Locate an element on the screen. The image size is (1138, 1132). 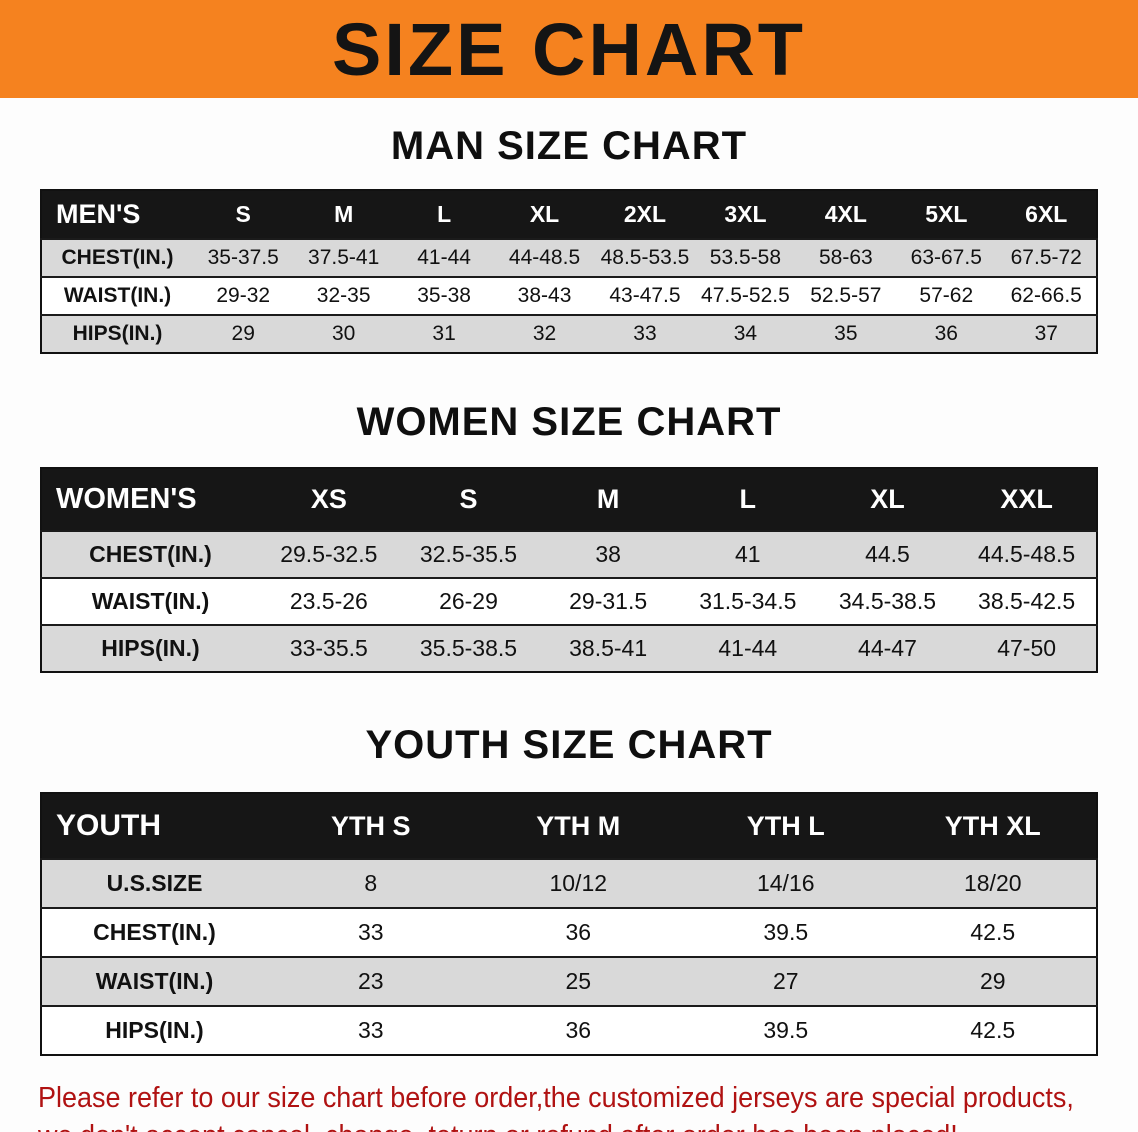
size-value-cell: 42.5 is located at coordinates (993, 1030).